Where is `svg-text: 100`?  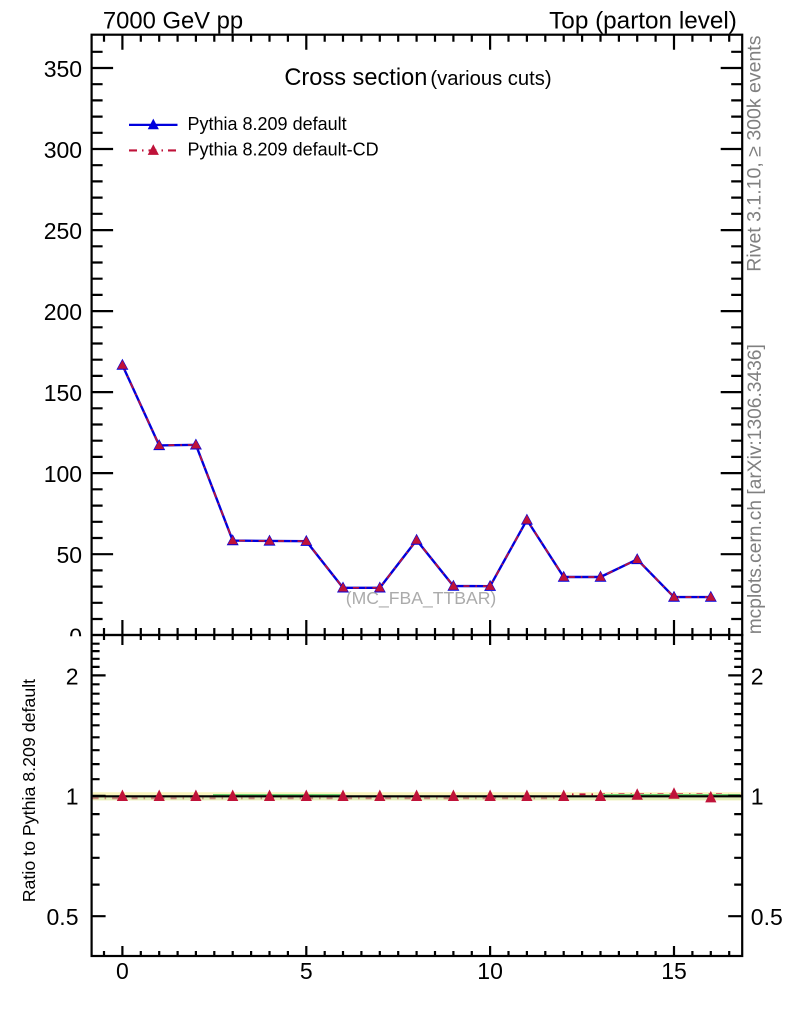 svg-text: 100 is located at coordinates (63, 474).